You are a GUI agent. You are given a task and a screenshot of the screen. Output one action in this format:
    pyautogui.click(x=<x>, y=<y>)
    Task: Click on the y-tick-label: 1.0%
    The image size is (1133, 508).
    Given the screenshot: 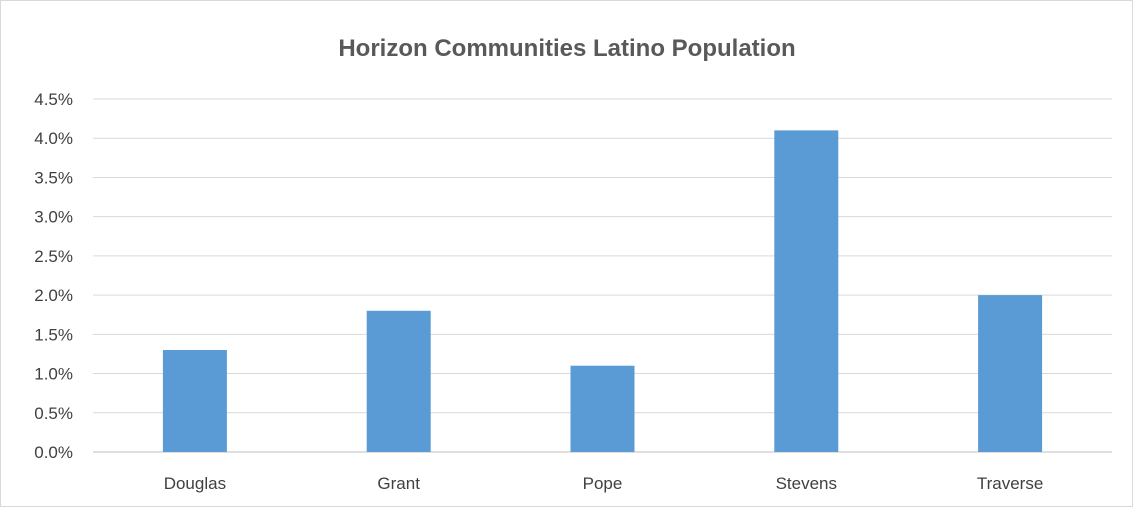 What is the action you would take?
    pyautogui.click(x=53, y=374)
    